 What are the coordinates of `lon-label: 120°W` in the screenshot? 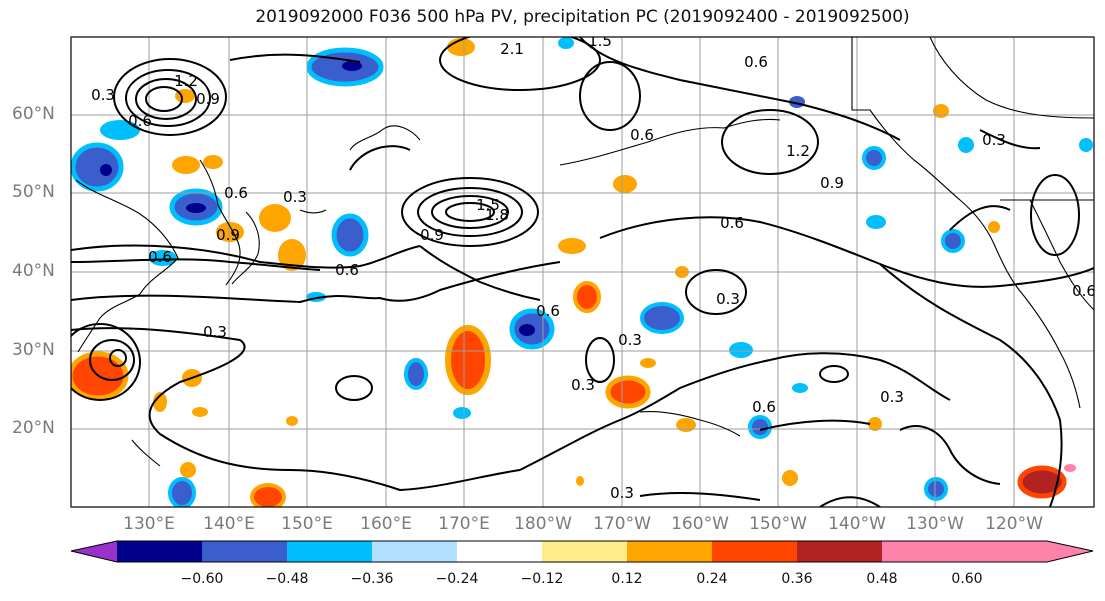 It's located at (1014, 524).